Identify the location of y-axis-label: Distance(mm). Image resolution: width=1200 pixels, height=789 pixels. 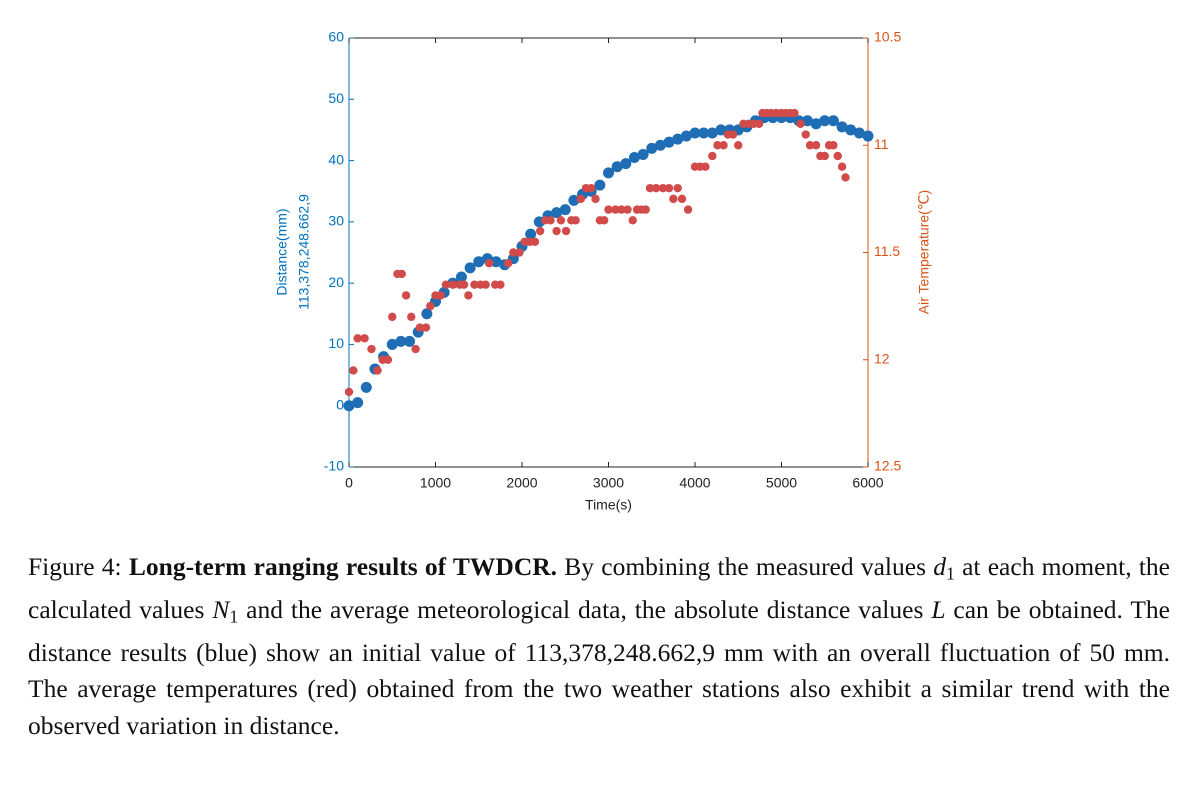
(282, 251).